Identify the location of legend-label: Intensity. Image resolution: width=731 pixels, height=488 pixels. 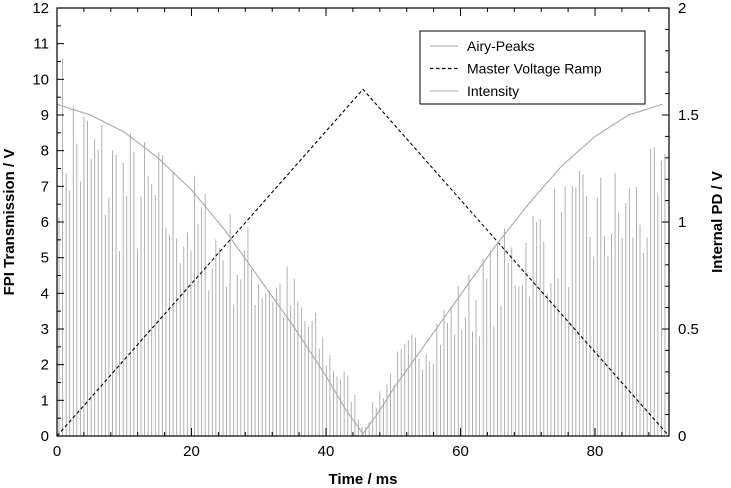
(493, 91).